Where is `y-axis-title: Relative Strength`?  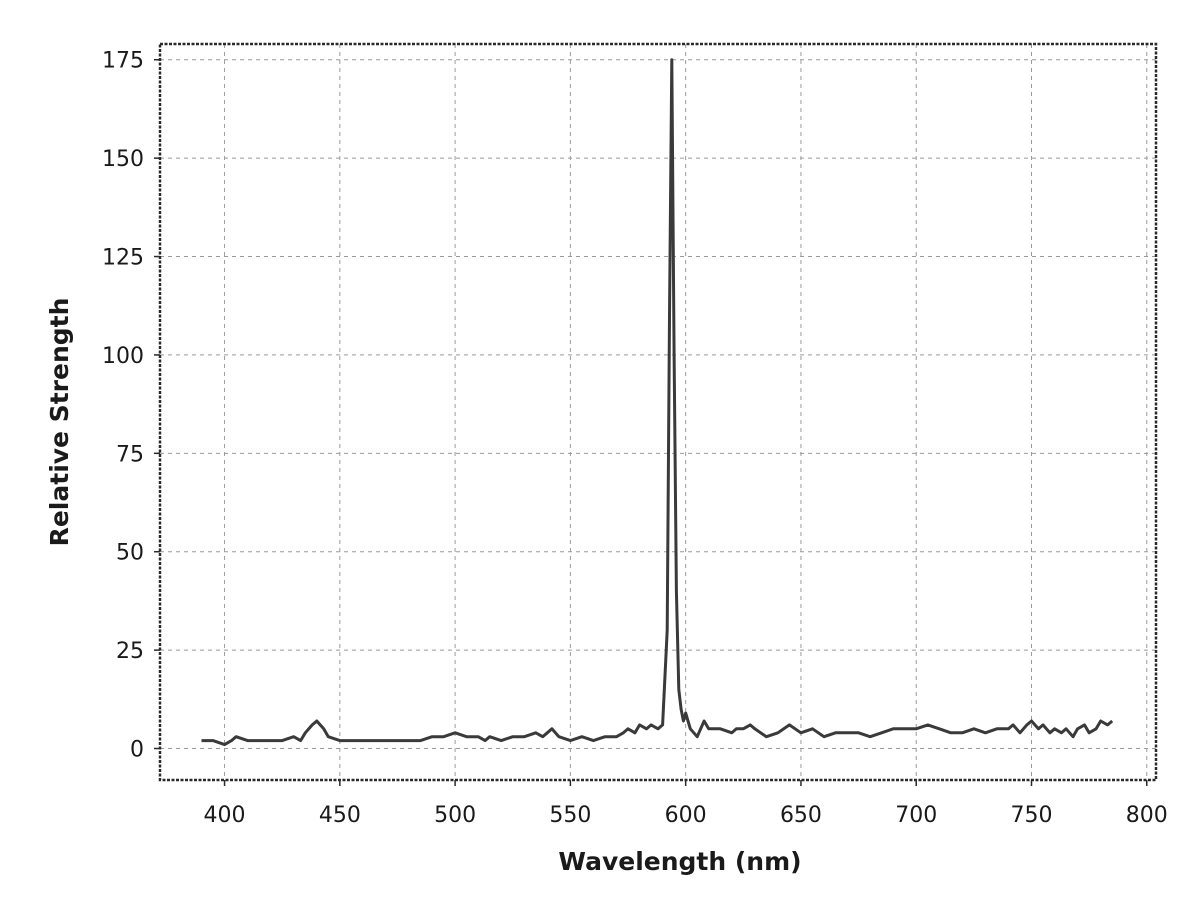 y-axis-title: Relative Strength is located at coordinates (59, 422).